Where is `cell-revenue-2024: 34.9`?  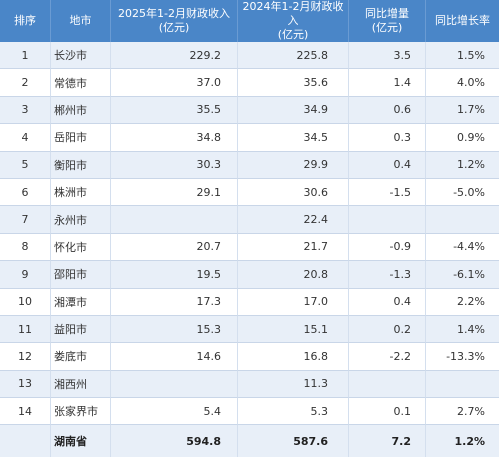
cell-revenue-2024: 34.9 is located at coordinates (292, 110).